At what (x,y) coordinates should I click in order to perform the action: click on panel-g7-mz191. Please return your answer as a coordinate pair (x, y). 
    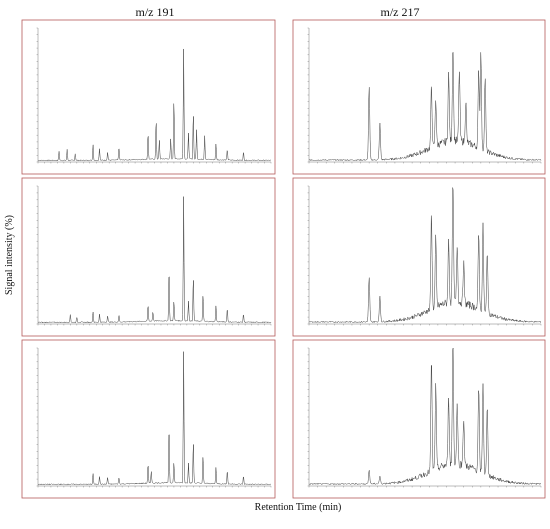
    Looking at the image, I should click on (148, 419).